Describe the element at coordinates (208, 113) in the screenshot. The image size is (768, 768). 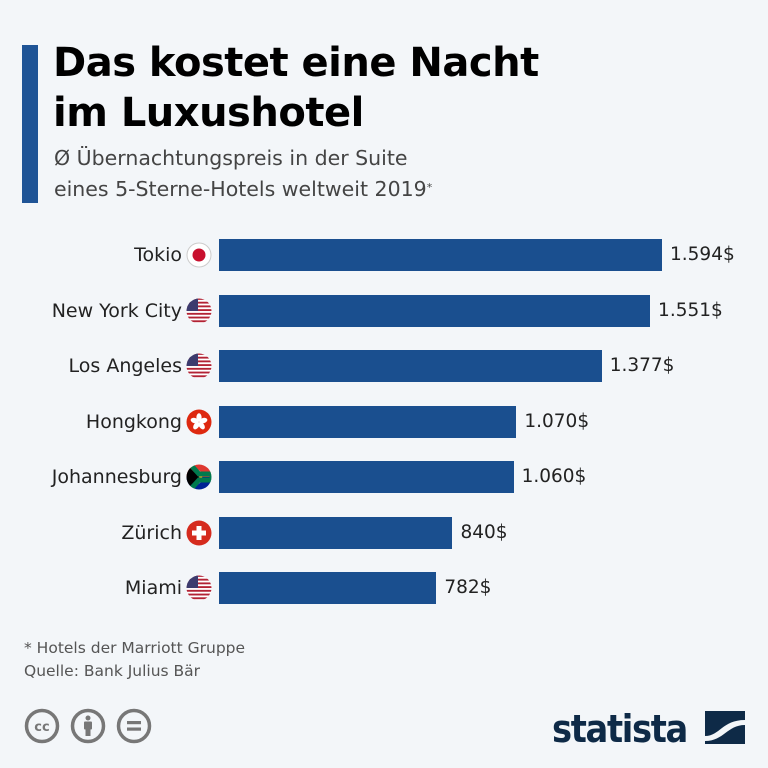
I see `title-line-2: im Luxushotel` at that location.